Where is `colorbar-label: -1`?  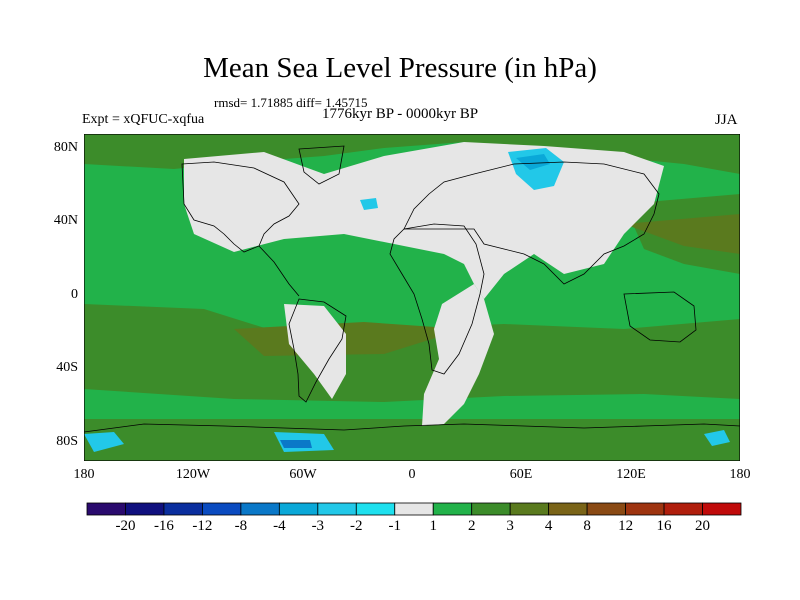
colorbar-label: -1 is located at coordinates (395, 526).